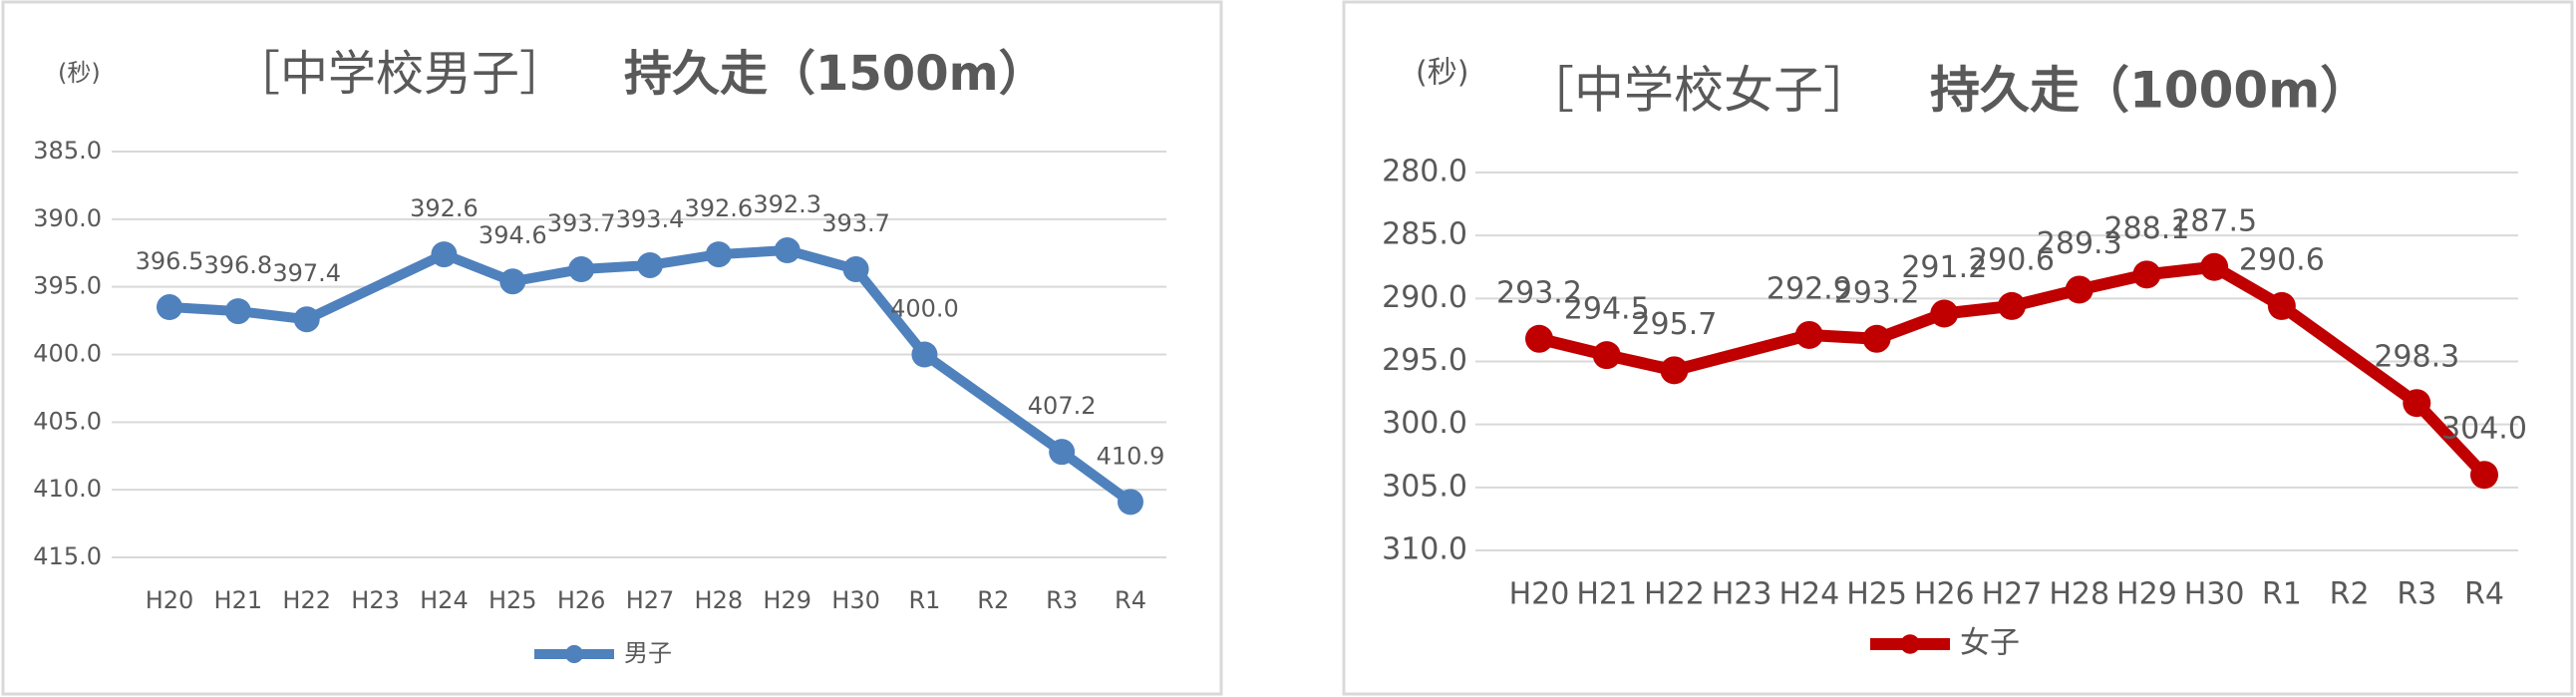 This screenshot has height=697, width=2576. Describe the element at coordinates (2150, 91) in the screenshot. I see `chart-subtitle: 持久走（1000m）` at that location.